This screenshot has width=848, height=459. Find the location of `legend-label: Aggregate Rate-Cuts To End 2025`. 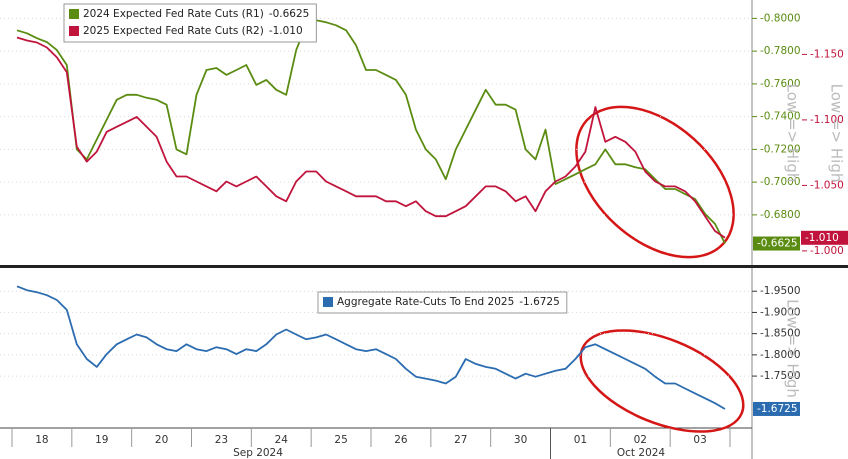

legend-label: Aggregate Rate-Cuts To End 2025 is located at coordinates (425, 302).